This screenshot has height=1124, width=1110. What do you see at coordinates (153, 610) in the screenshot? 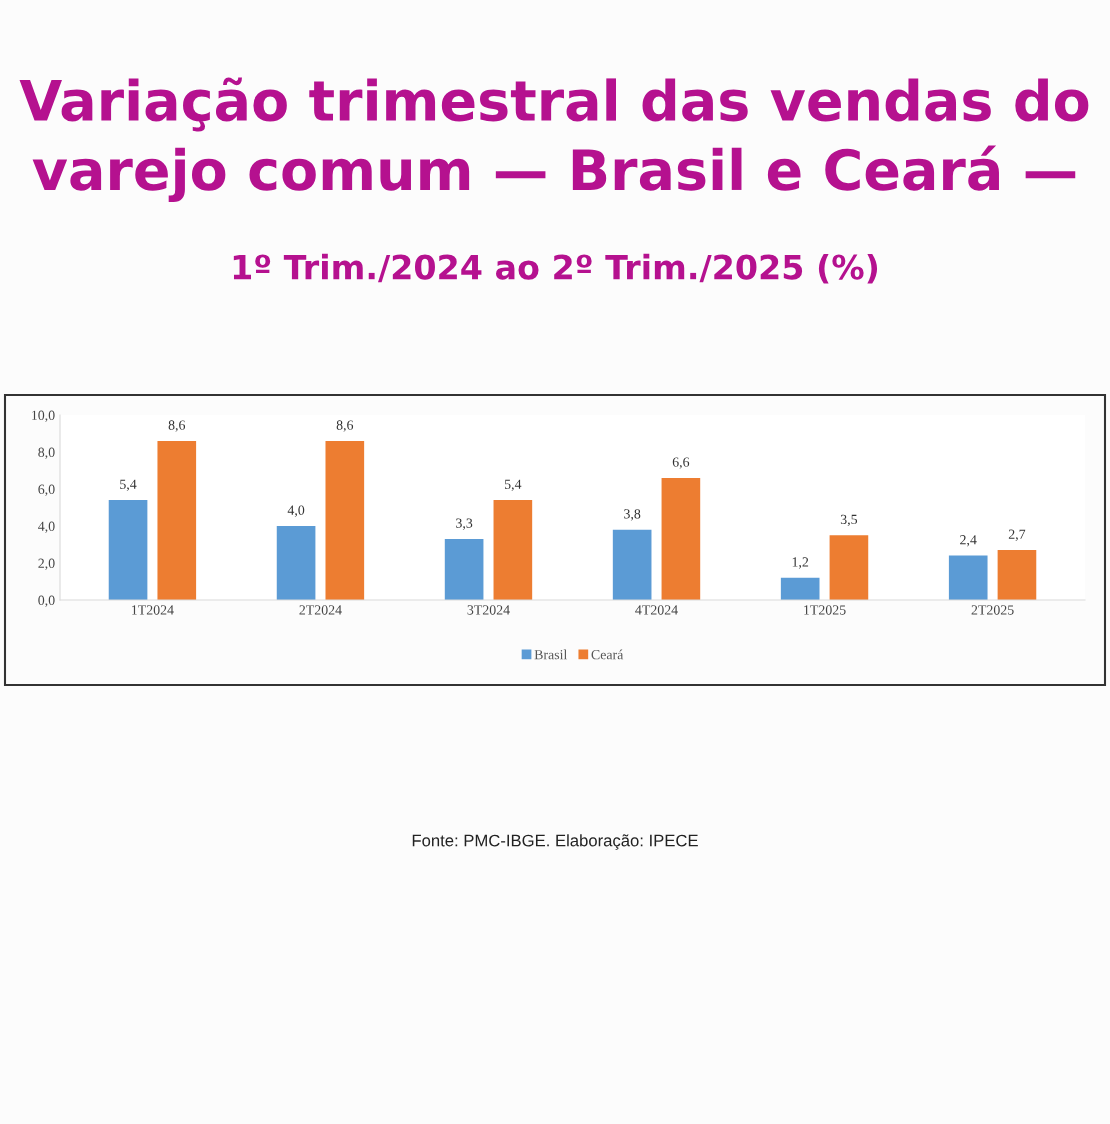
I see `x-tick-label: 1T2024` at bounding box center [153, 610].